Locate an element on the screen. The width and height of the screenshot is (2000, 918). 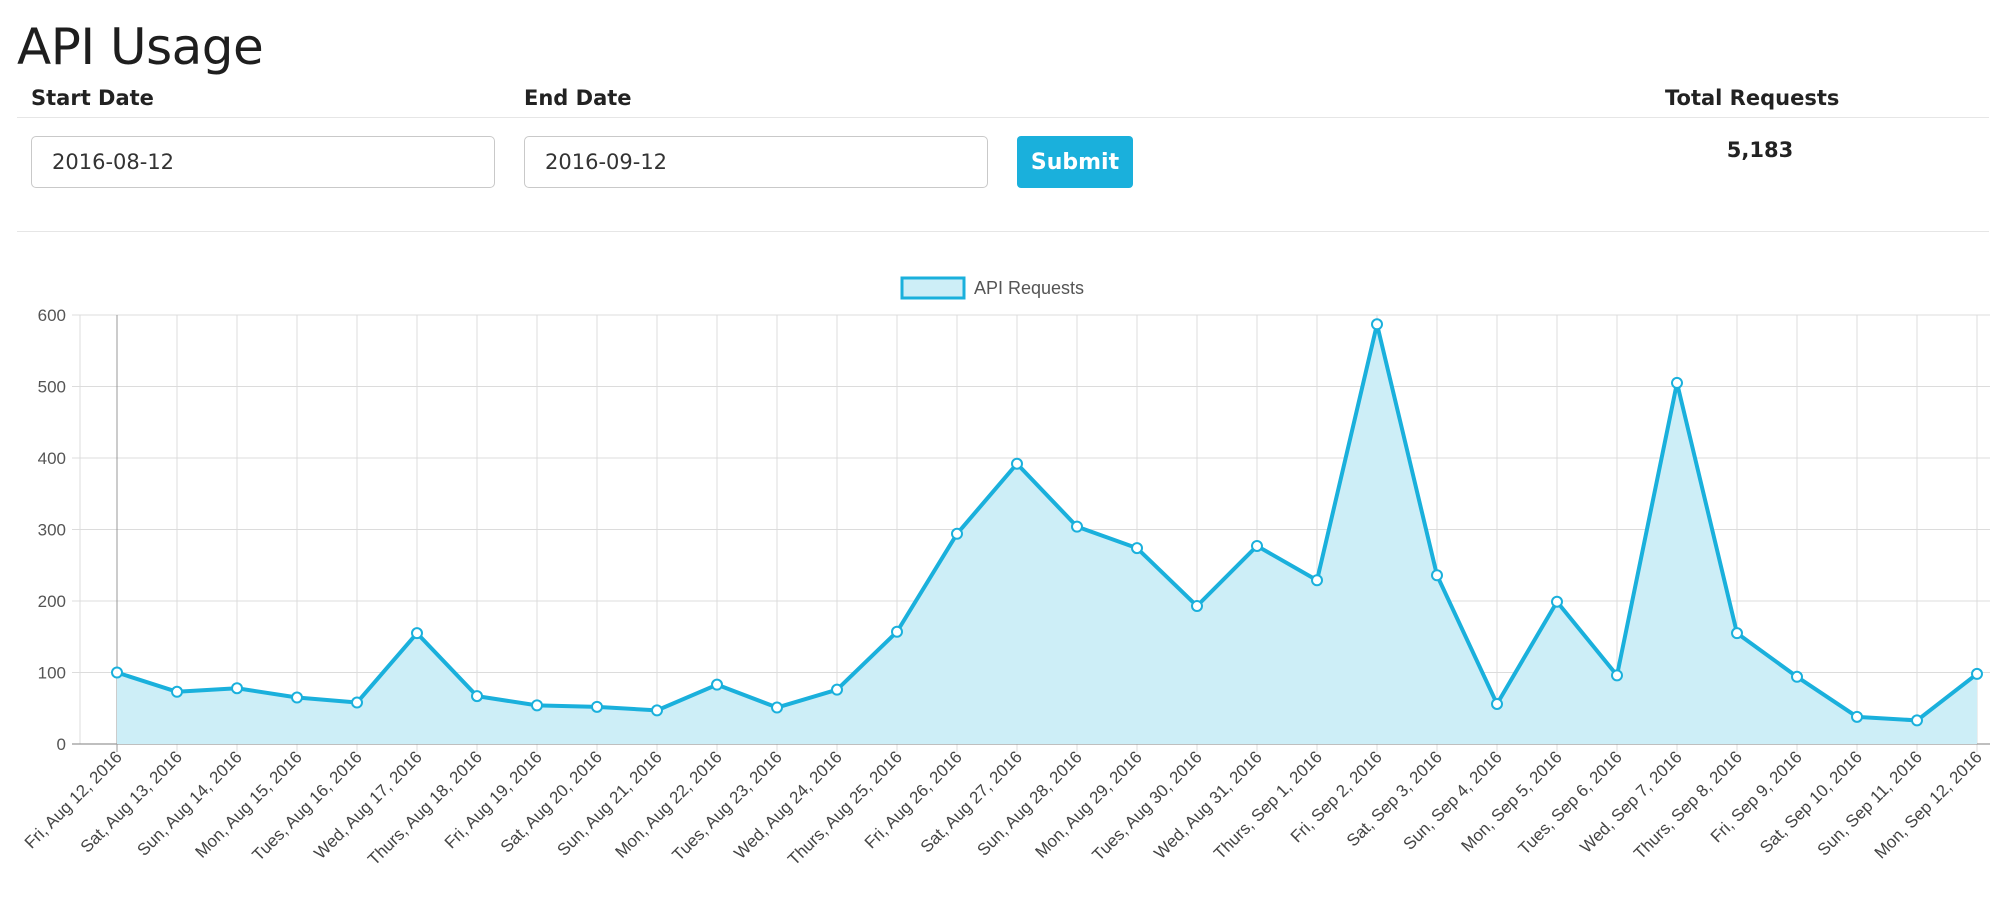
x-tick-label: Mon, Sep 12, 2016 is located at coordinates (1928, 804).